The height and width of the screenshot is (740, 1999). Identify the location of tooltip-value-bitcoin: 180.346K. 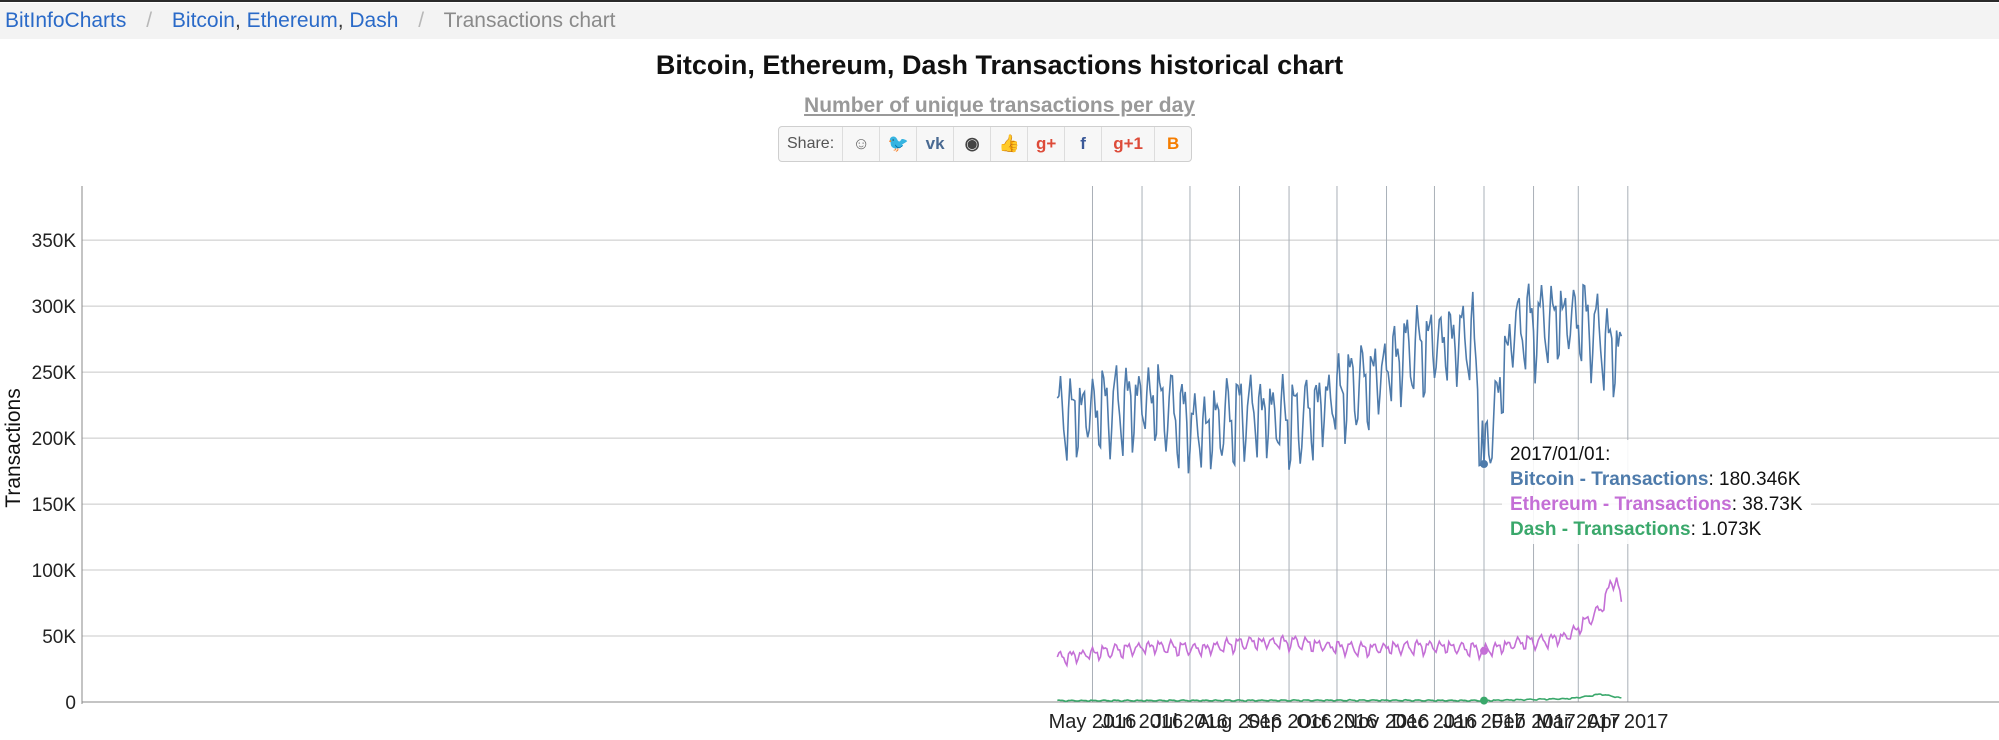
(1760, 479).